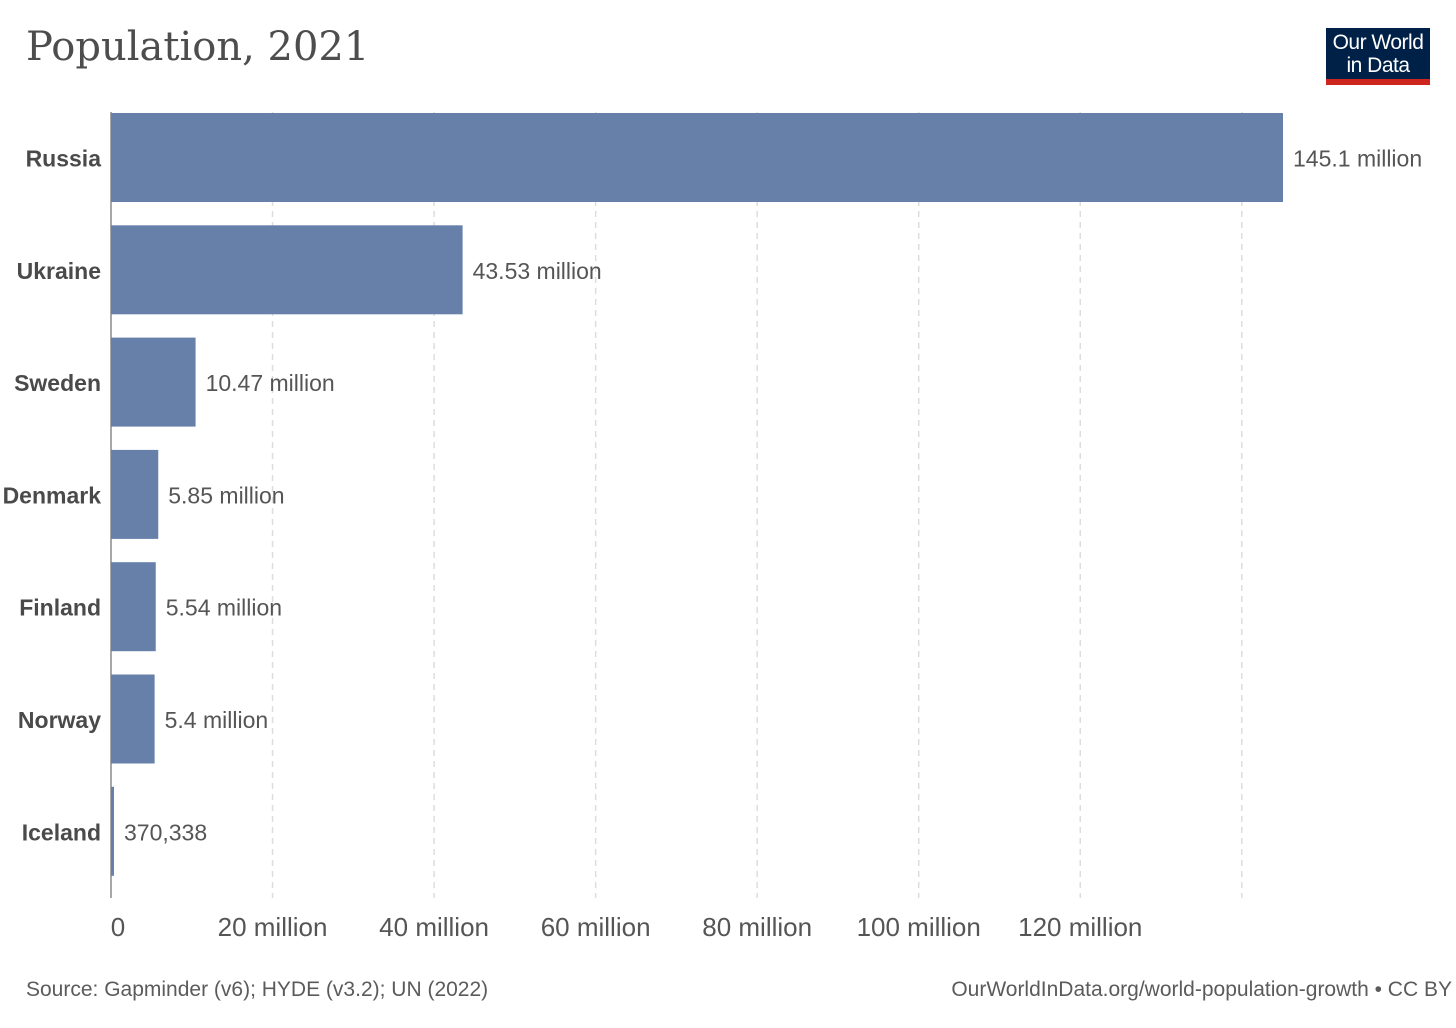 Image resolution: width=1456 pixels, height=1028 pixels. Describe the element at coordinates (165, 832) in the screenshot. I see `value-label: 370,338` at that location.